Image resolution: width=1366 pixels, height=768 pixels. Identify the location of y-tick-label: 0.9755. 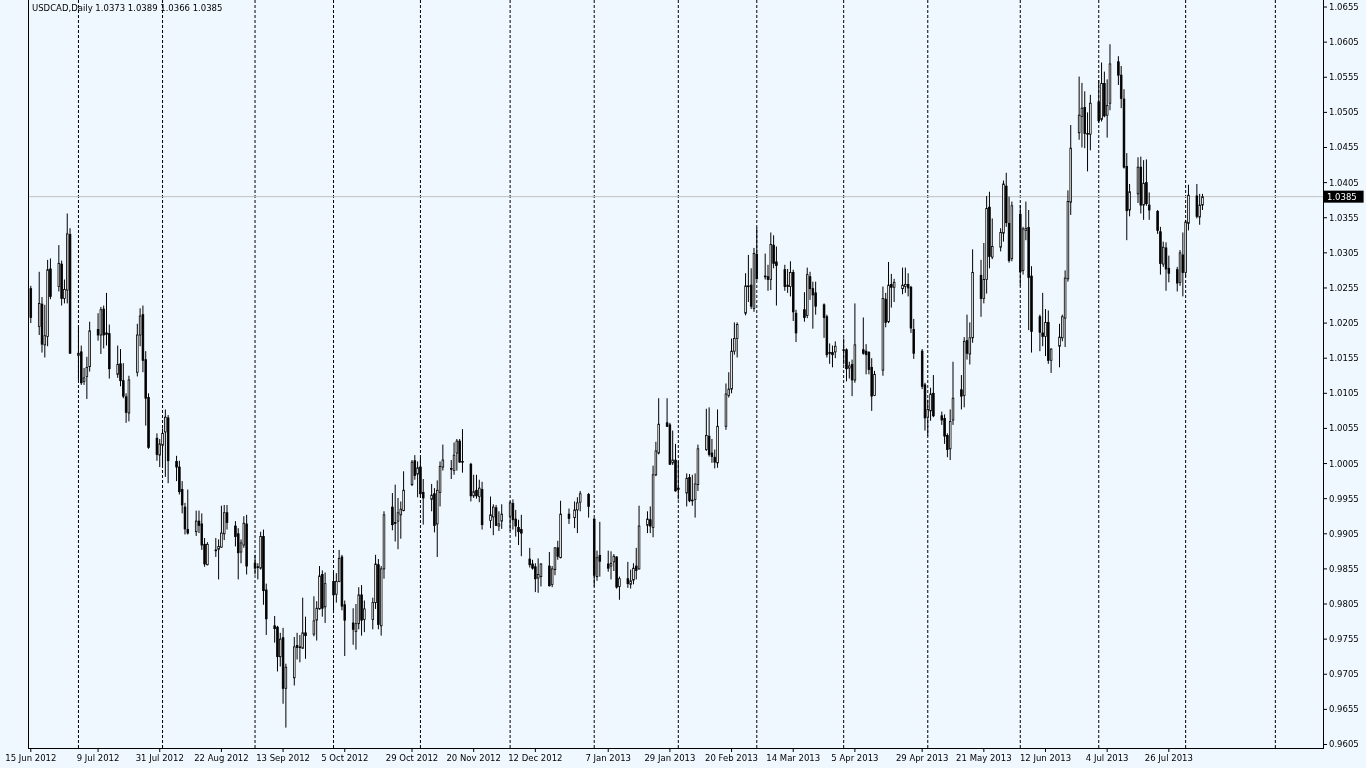
(1344, 639).